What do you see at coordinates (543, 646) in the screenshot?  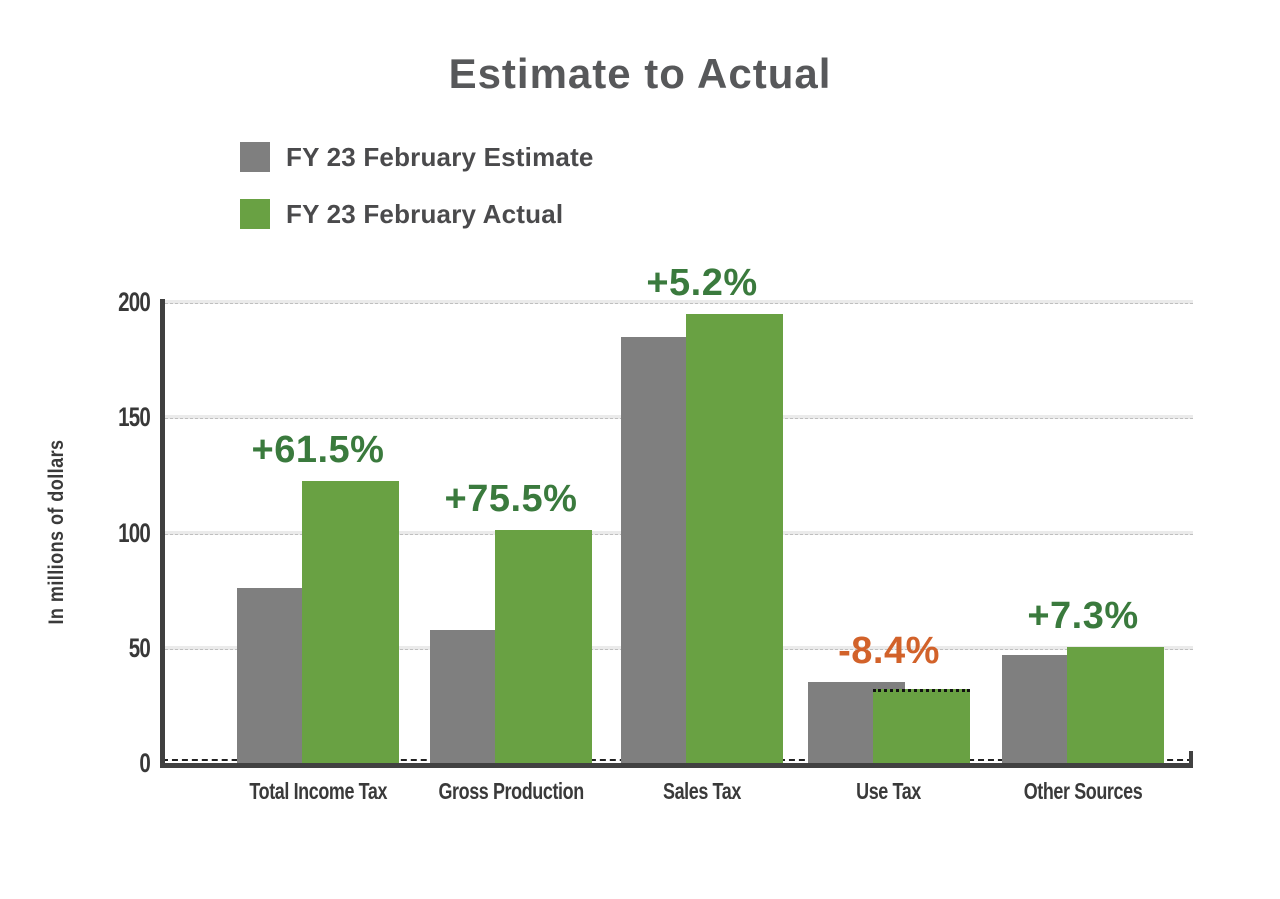 I see `bar-actual-gross-production` at bounding box center [543, 646].